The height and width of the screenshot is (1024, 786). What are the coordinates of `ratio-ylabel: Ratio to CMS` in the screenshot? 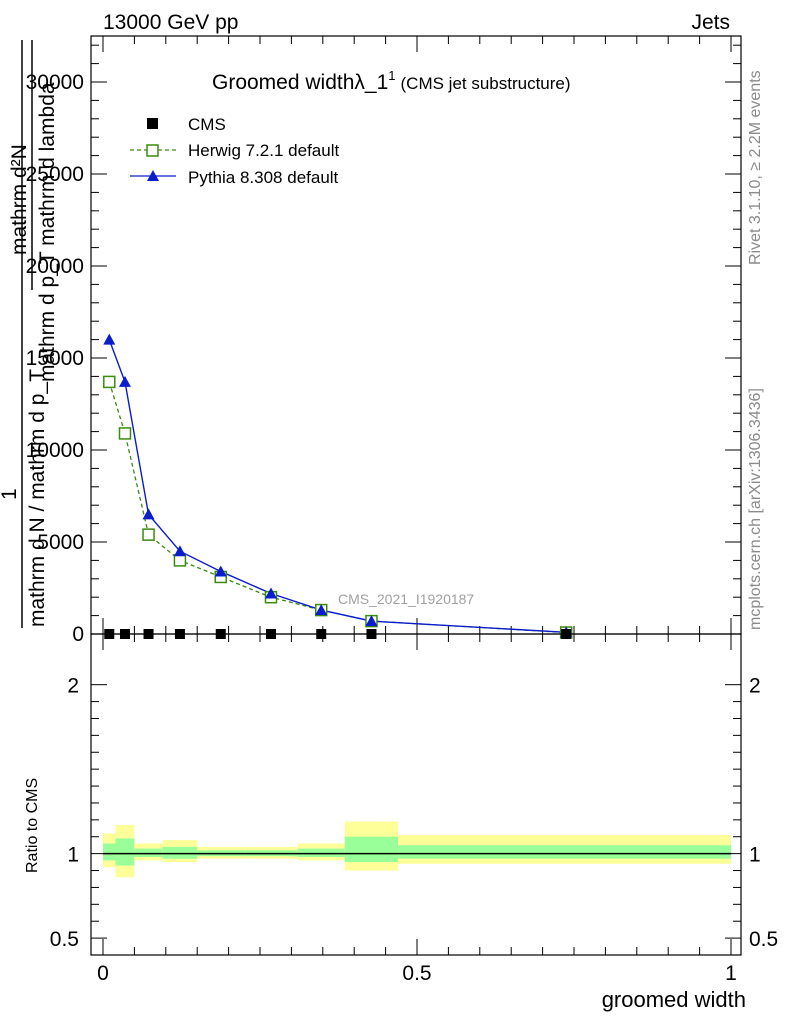 It's located at (32, 825).